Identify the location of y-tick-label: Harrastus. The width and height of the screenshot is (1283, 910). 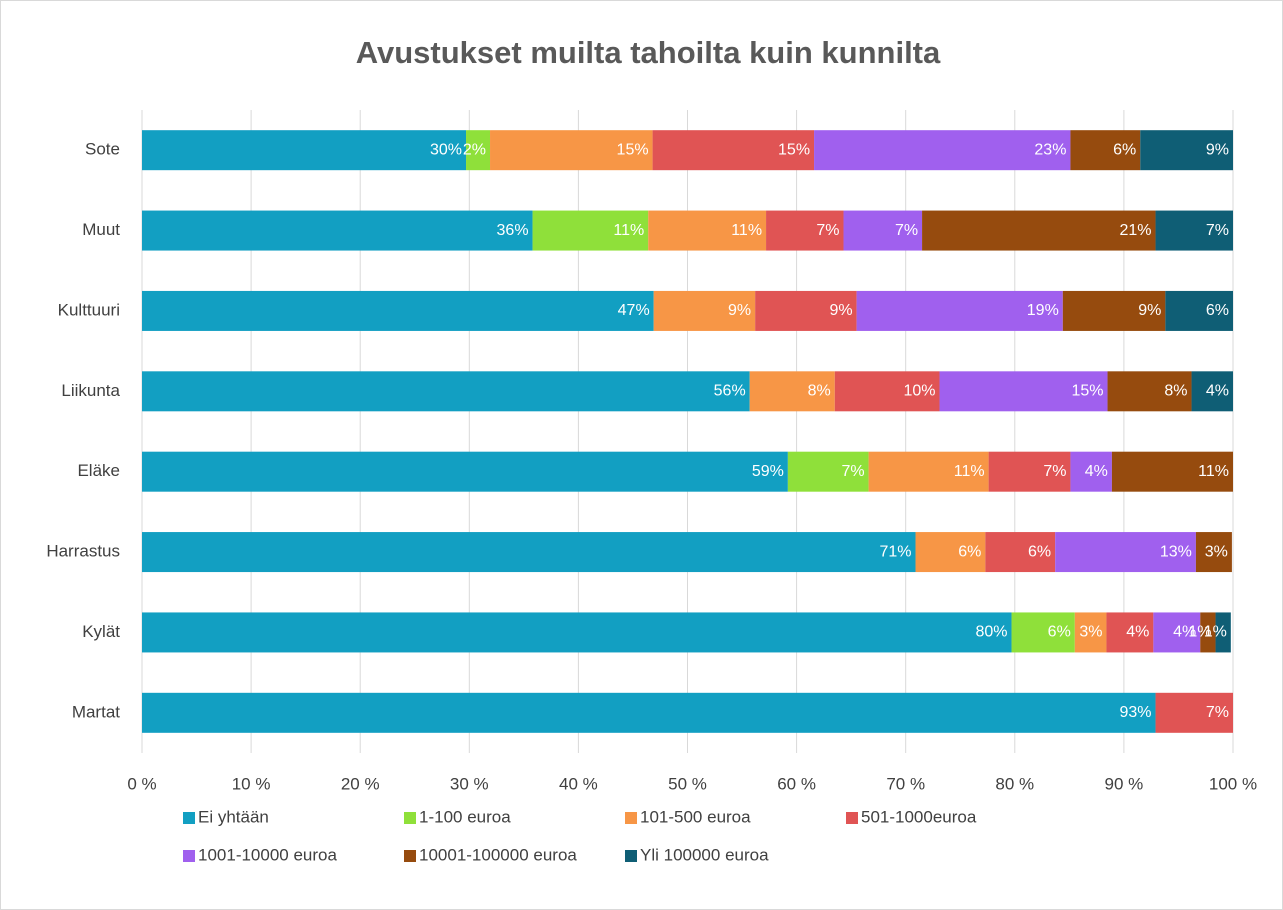
(83, 551).